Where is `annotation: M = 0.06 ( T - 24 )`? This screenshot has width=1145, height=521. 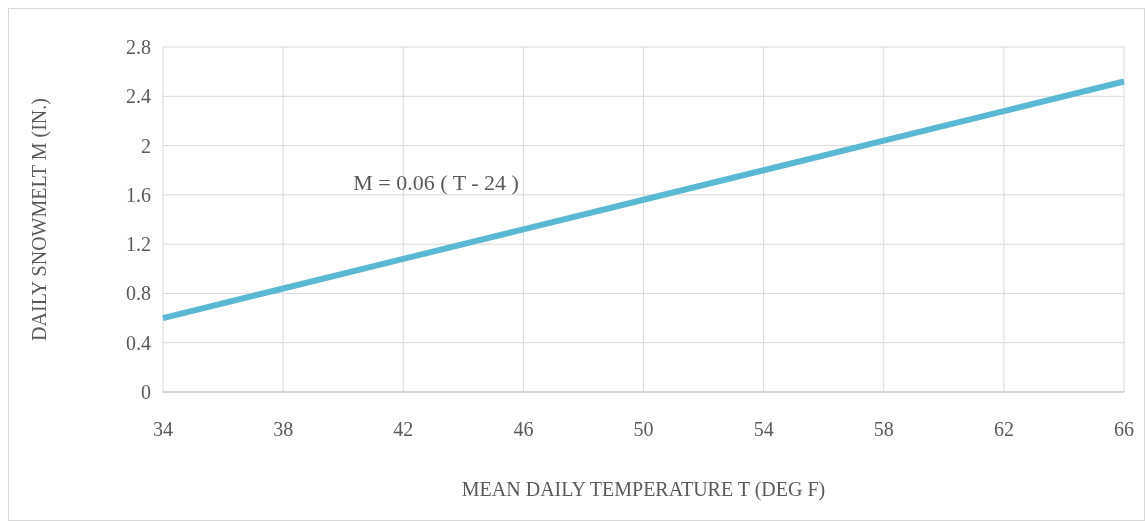 annotation: M = 0.06 ( T - 24 ) is located at coordinates (436, 182).